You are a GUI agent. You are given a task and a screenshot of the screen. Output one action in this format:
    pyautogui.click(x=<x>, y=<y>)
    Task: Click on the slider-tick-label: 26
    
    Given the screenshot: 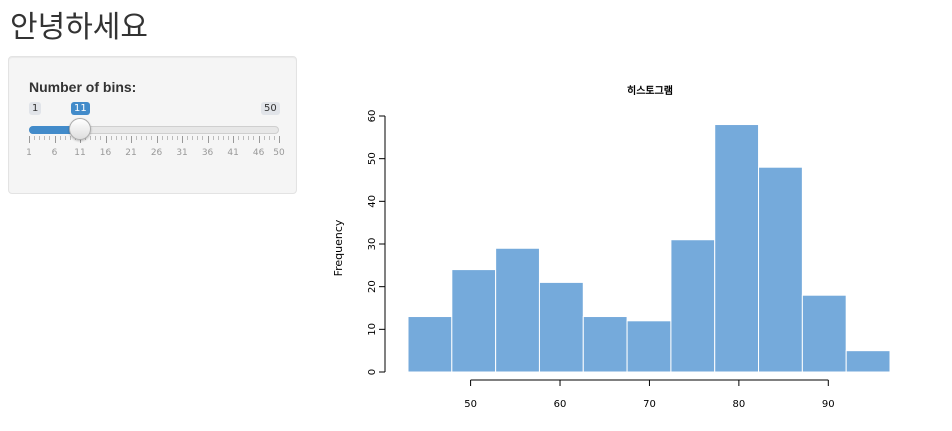 What is the action you would take?
    pyautogui.click(x=156, y=153)
    